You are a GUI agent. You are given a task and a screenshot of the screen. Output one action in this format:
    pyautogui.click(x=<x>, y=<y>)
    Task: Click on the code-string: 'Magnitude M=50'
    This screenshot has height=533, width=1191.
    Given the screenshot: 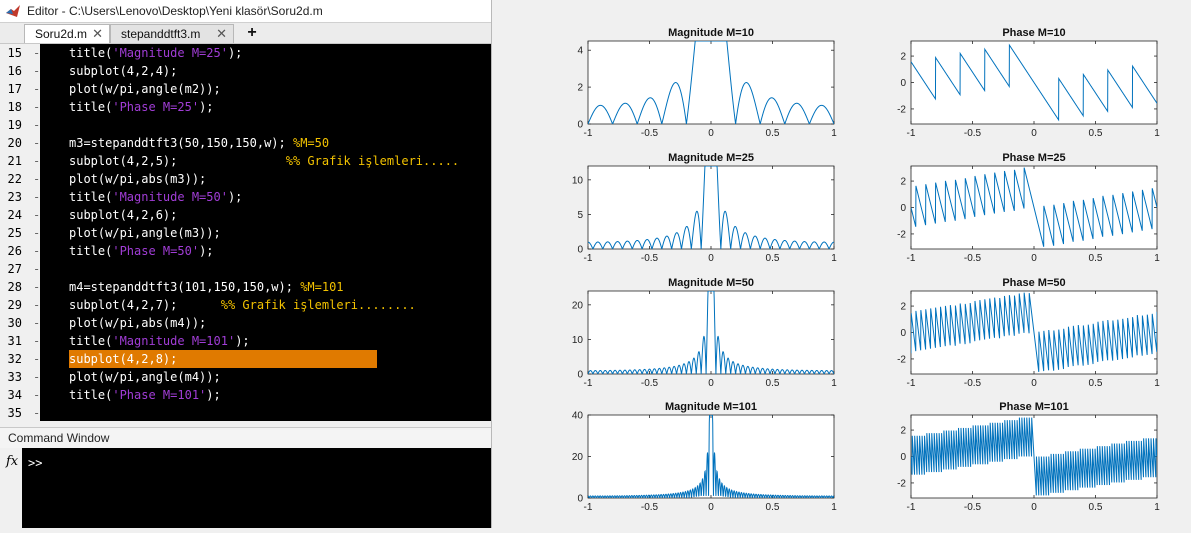 What is the action you would take?
    pyautogui.click(x=170, y=197)
    